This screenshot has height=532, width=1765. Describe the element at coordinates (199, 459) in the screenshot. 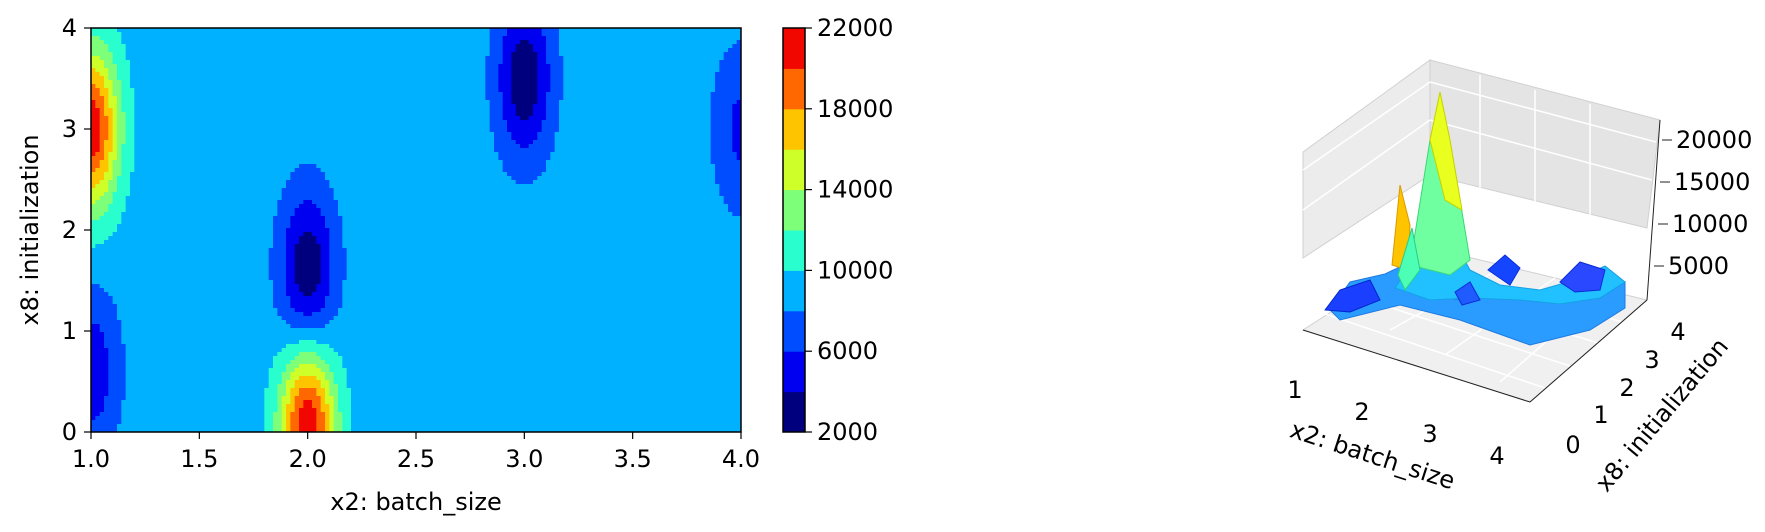

I see `x-tick-label: 1.5` at that location.